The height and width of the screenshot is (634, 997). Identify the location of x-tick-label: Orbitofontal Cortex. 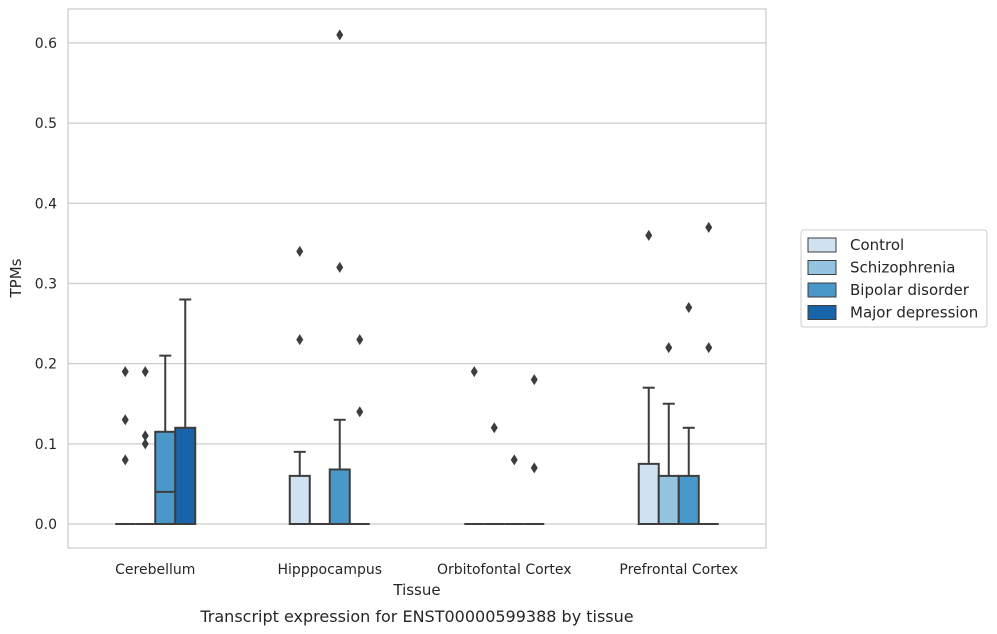
(504, 570).